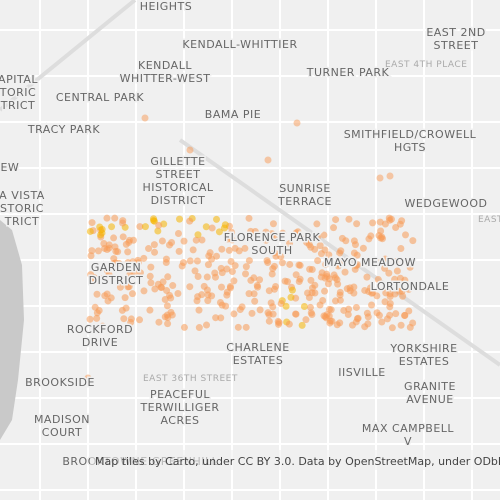 This screenshot has width=500, height=500. Describe the element at coordinates (304, 201) in the screenshot. I see `place-label: TERRACE` at that location.